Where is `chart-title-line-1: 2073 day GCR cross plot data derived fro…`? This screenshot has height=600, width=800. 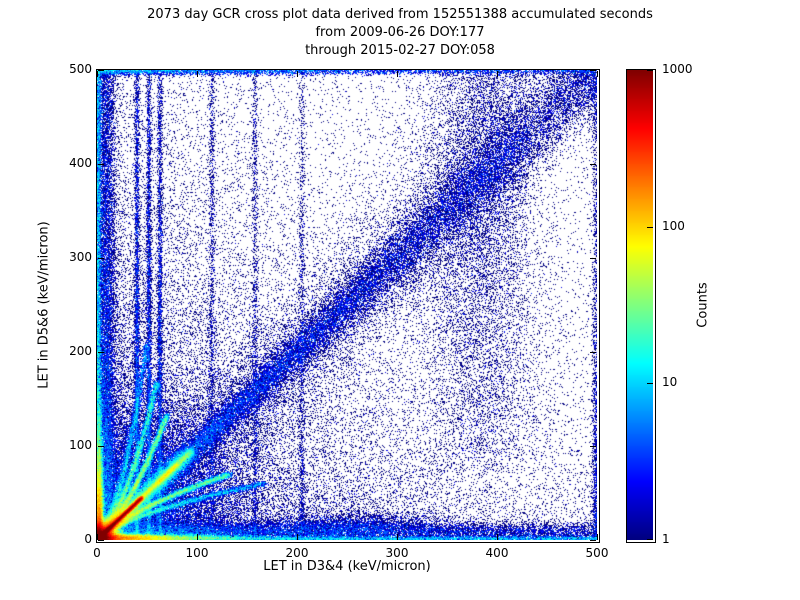
chart-title-line-1: 2073 day GCR cross plot data derived fro… is located at coordinates (400, 14).